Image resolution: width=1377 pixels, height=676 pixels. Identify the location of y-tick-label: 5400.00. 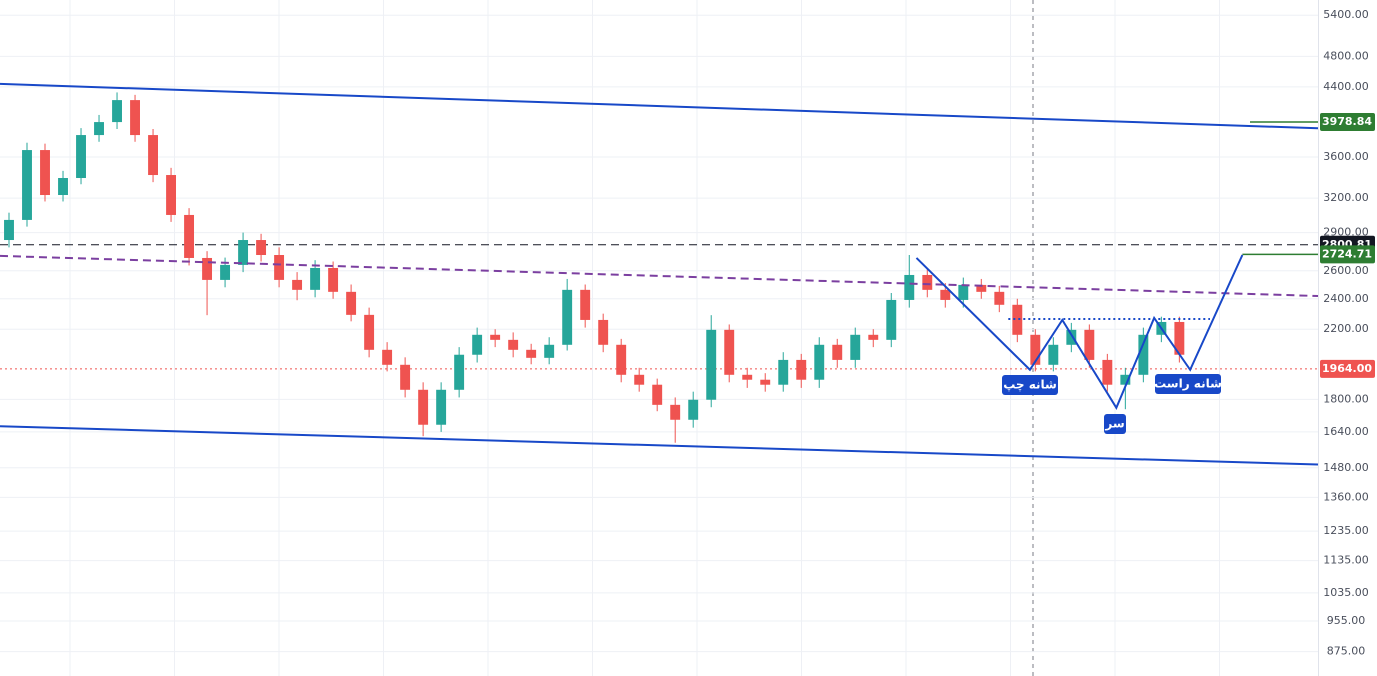
(1346, 14).